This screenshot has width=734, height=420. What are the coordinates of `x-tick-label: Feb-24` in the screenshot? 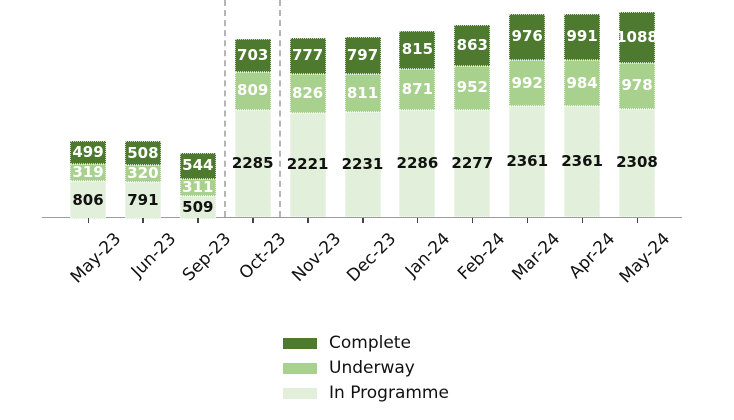 It's located at (482, 257).